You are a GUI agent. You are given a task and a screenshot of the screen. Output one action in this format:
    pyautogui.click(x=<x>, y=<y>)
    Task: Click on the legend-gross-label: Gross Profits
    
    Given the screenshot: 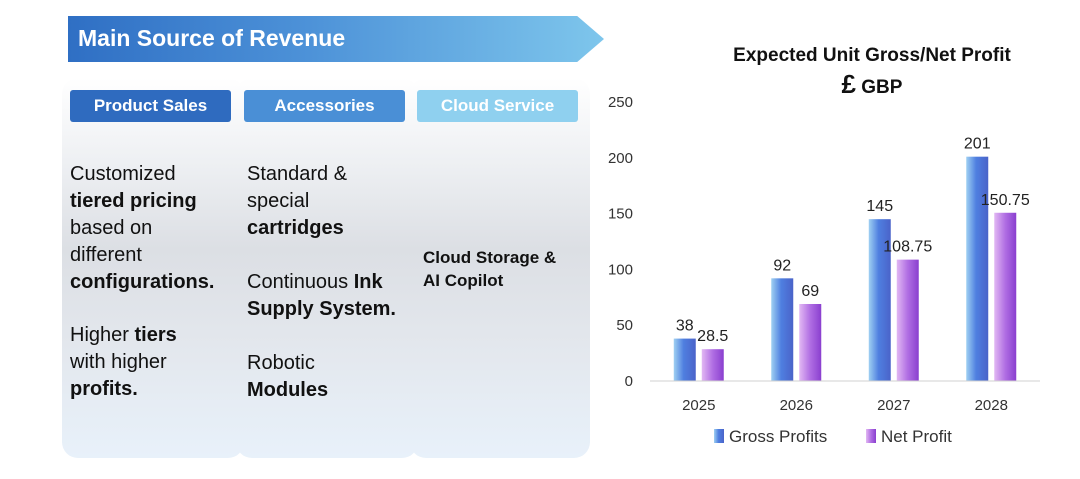 What is the action you would take?
    pyautogui.click(x=778, y=436)
    